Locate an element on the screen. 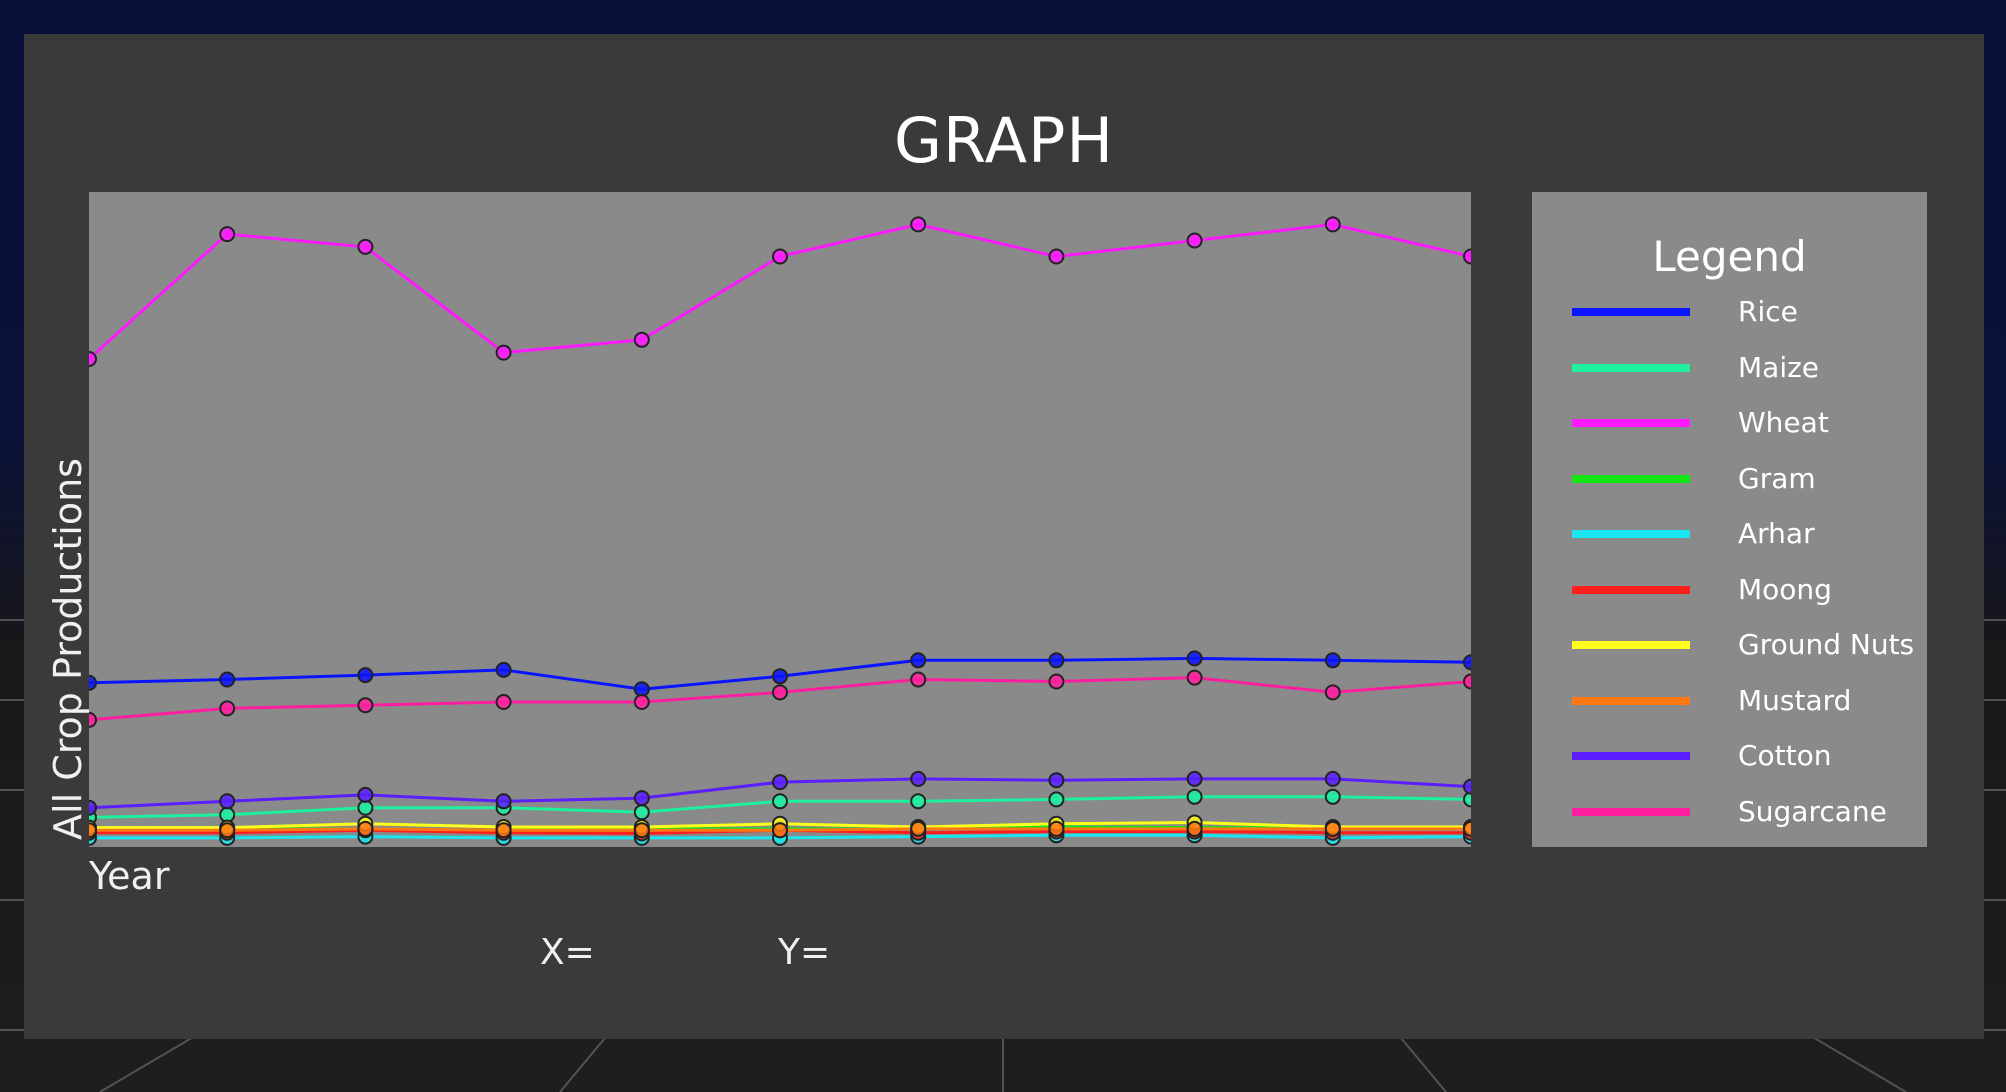  legend-item-gram: Gram is located at coordinates (1747, 479).